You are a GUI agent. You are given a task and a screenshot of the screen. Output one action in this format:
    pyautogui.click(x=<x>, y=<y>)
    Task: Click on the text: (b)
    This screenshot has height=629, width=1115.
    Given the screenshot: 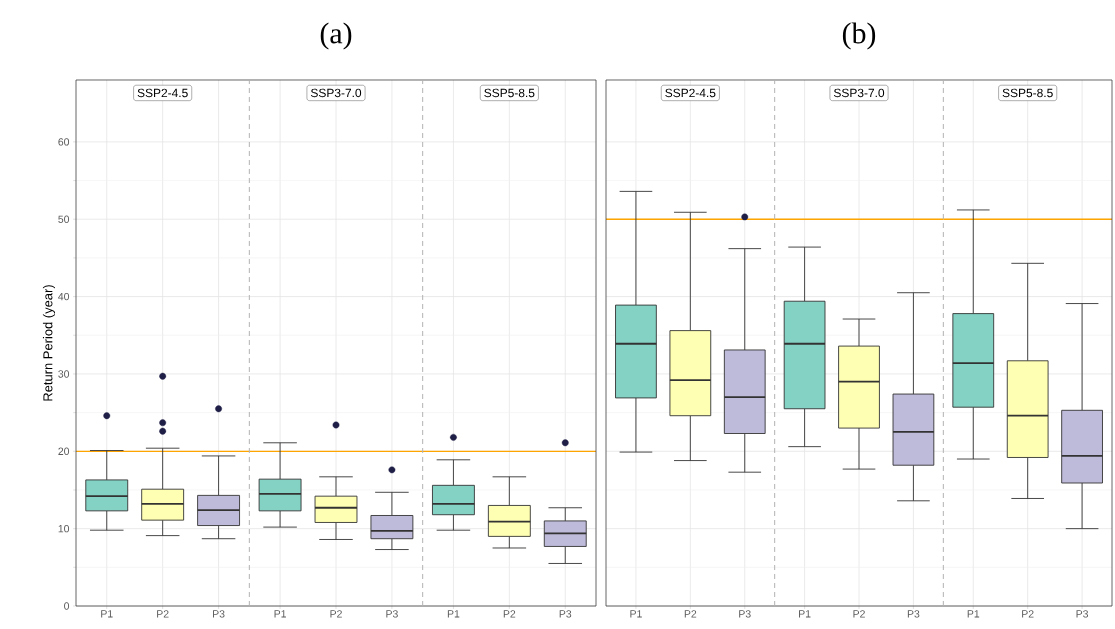 What is the action you would take?
    pyautogui.click(x=859, y=36)
    